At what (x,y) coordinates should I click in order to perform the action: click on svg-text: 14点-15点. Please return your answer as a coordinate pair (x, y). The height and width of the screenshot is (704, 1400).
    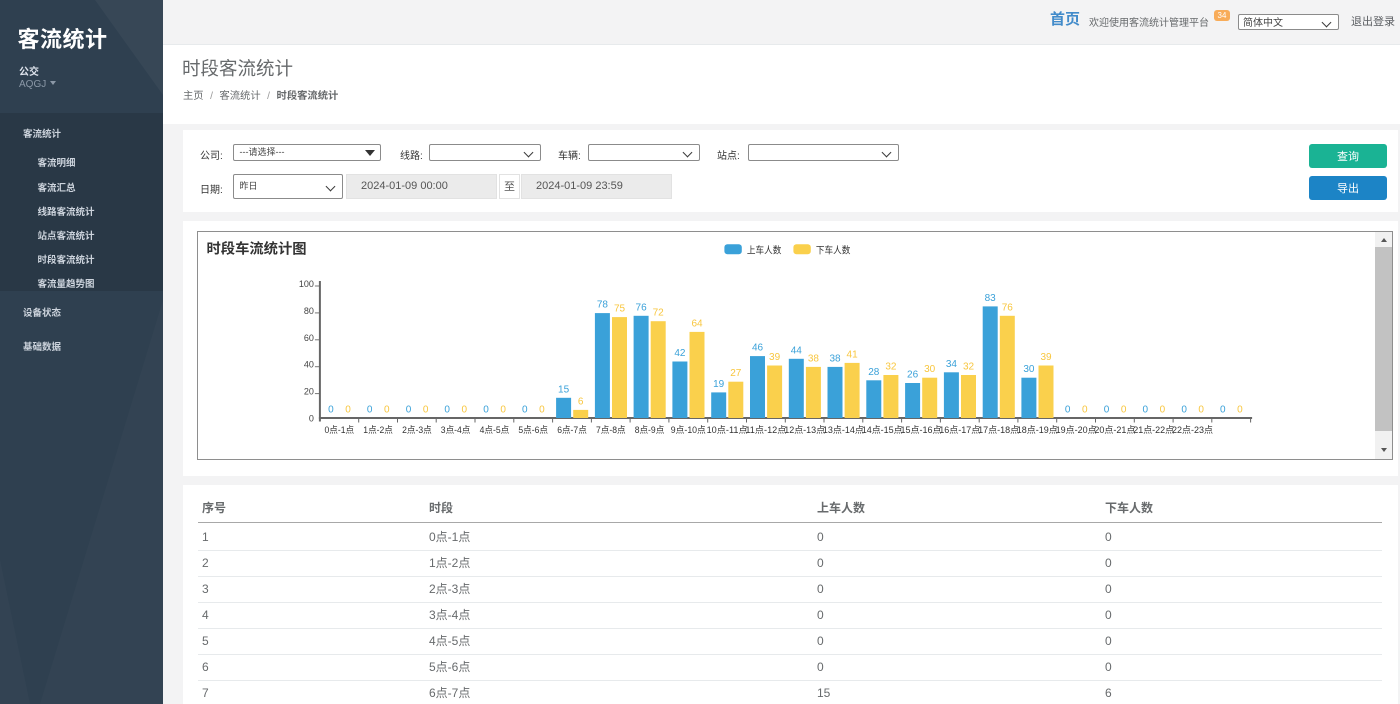
    Looking at the image, I should click on (882, 429).